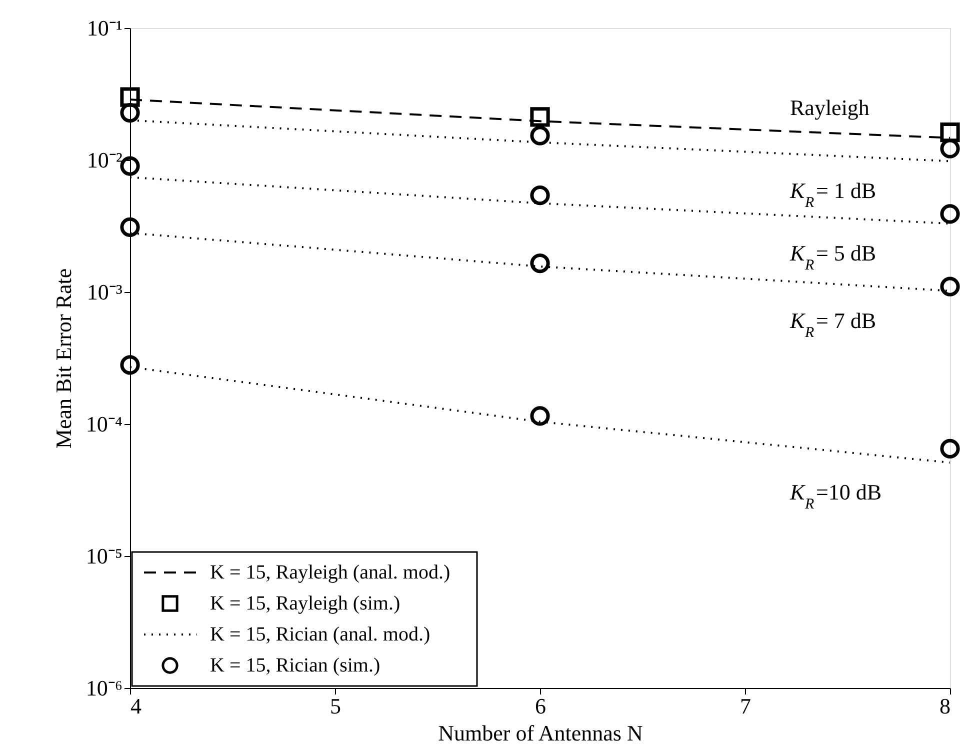 This screenshot has width=963, height=754. I want to click on x-tick-label: 8, so click(945, 706).